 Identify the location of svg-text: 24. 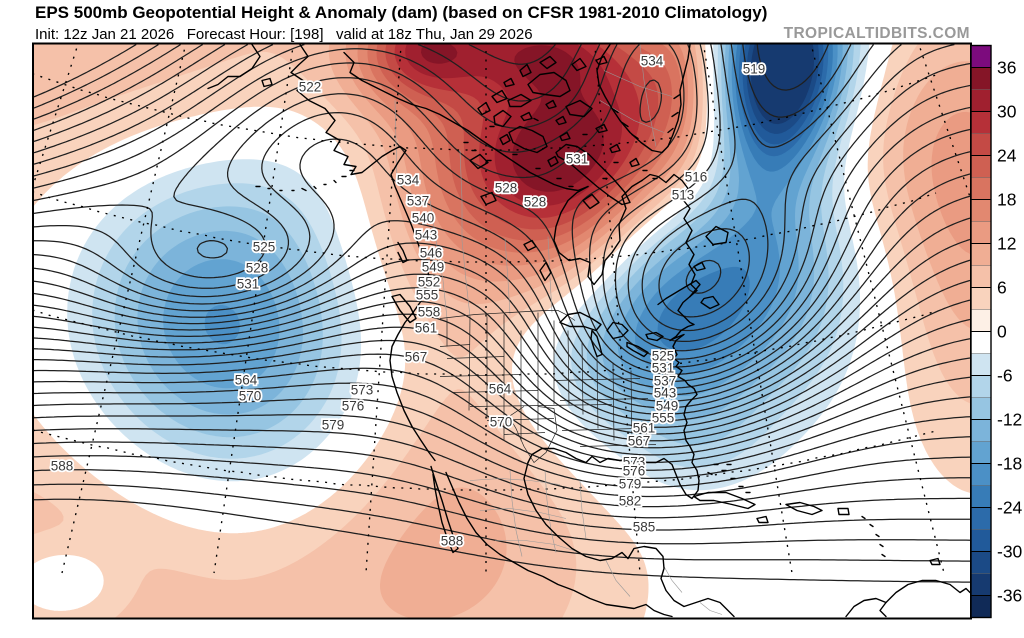
(1007, 156).